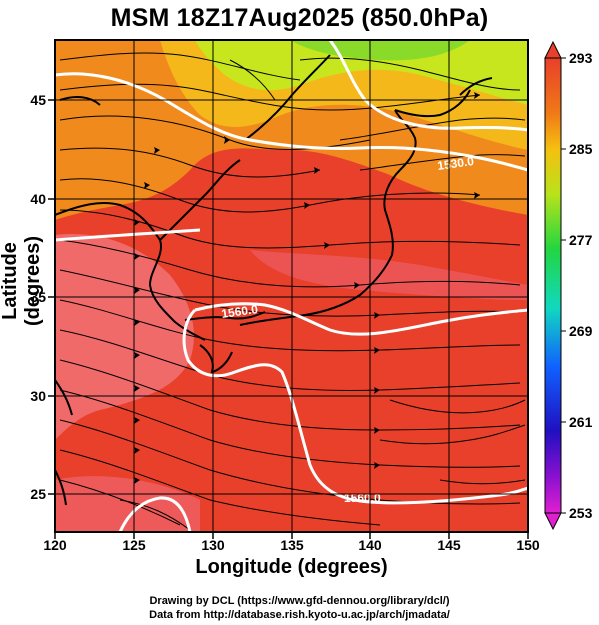  I want to click on y-tick-label: 45, so click(38, 100).